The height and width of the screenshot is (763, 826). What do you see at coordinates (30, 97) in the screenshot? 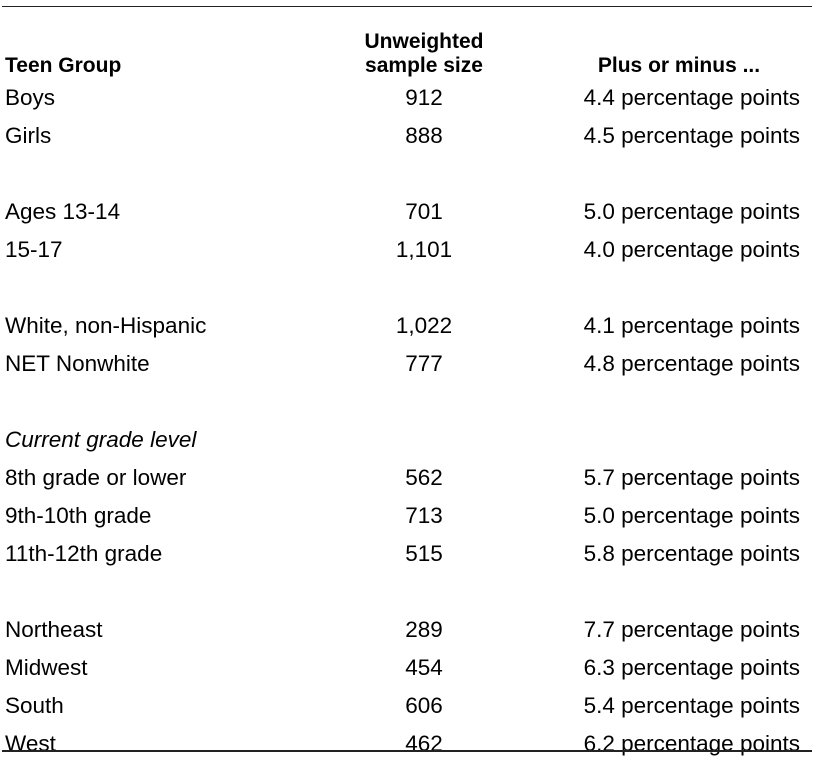
I see `row-label: Boys` at bounding box center [30, 97].